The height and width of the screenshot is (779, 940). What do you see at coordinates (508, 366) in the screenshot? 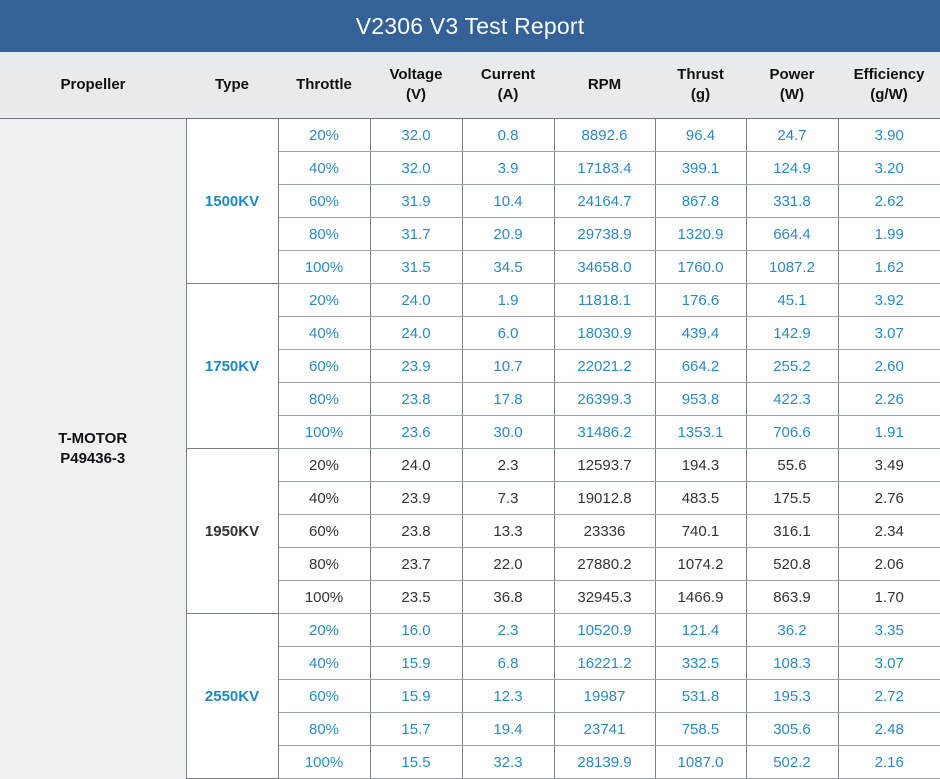
I see `current-cell: 10.7` at bounding box center [508, 366].